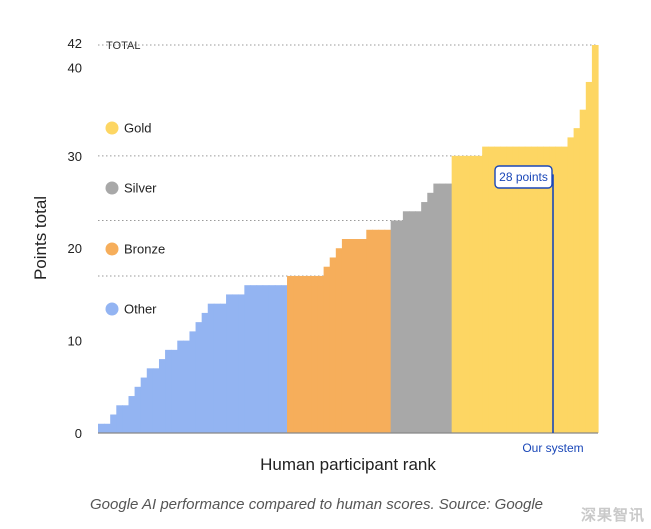 This screenshot has width=651, height=529. What do you see at coordinates (75, 238) in the screenshot?
I see `y-ticks: 0 10 20 30 40 42` at bounding box center [75, 238].